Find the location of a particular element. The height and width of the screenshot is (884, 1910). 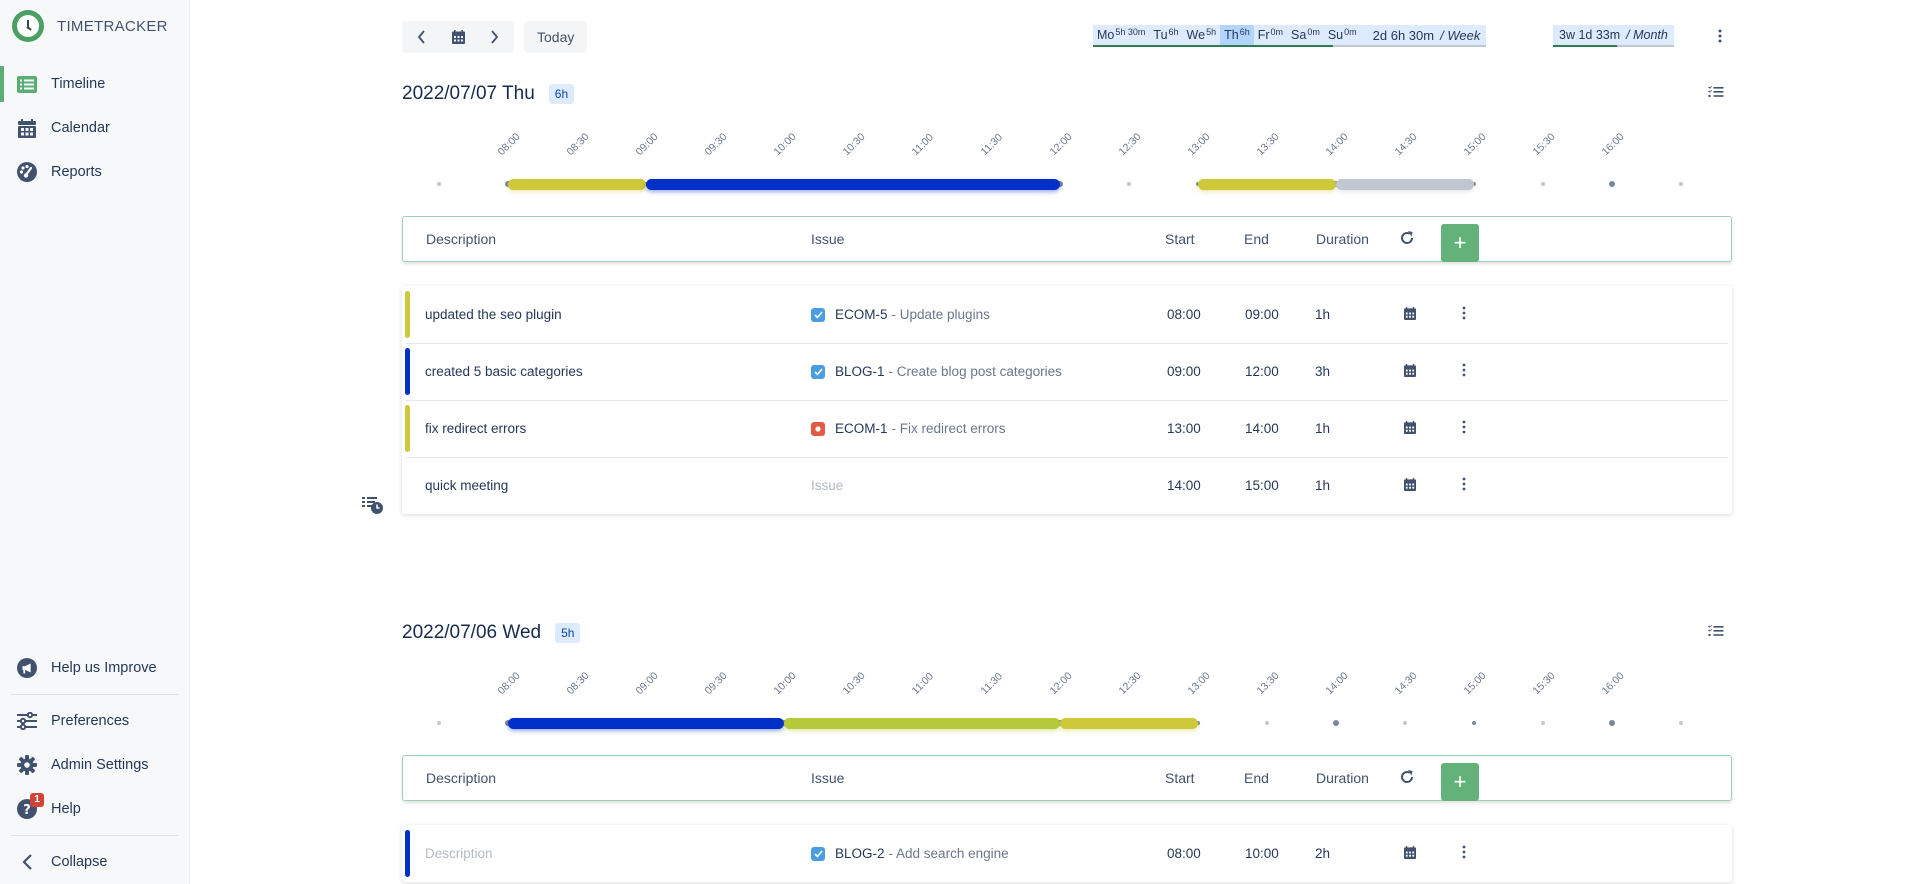

week-day-mo: Mo 5h 30m is located at coordinates (1121, 35).